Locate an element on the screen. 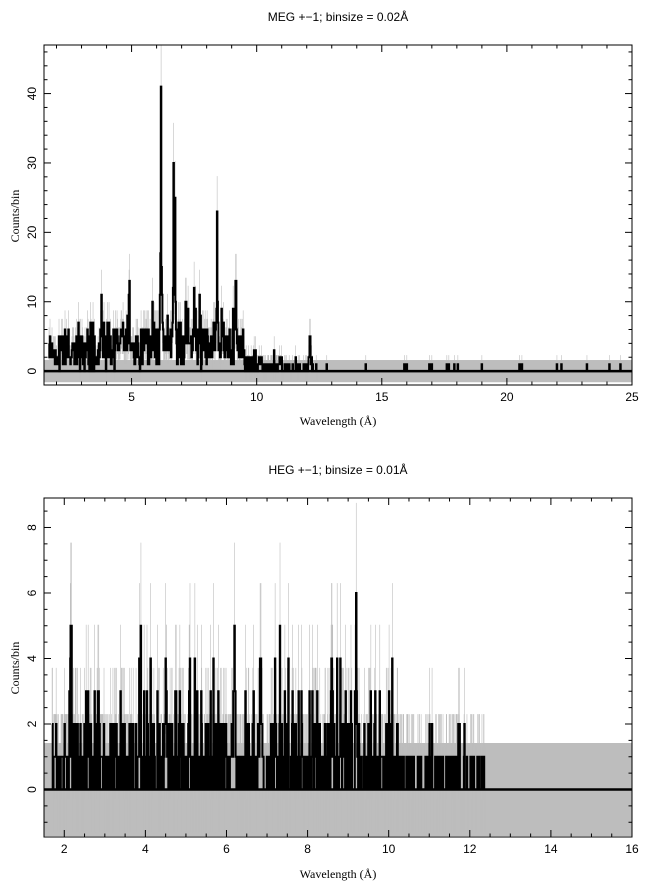  x-tick-label: 8 is located at coordinates (307, 849).